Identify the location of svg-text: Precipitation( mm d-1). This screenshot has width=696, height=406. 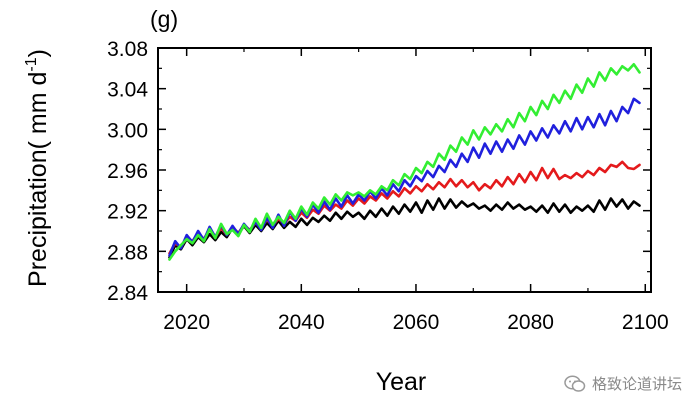
(37, 168).